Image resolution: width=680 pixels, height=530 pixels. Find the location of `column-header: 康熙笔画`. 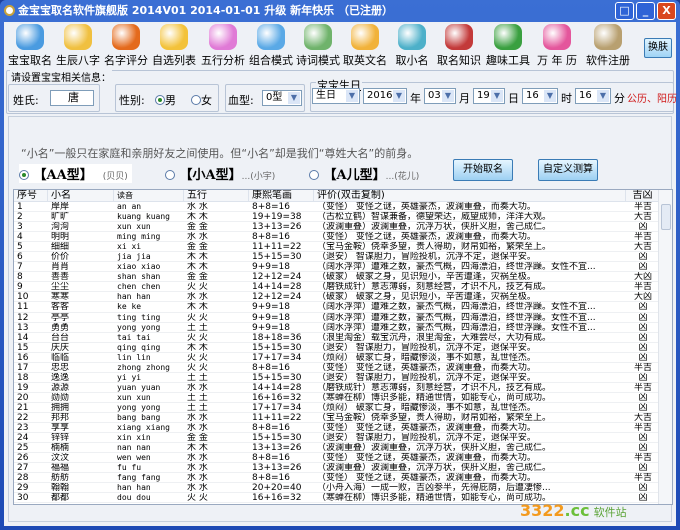

column-header: 康熙笔画 is located at coordinates (281, 195).